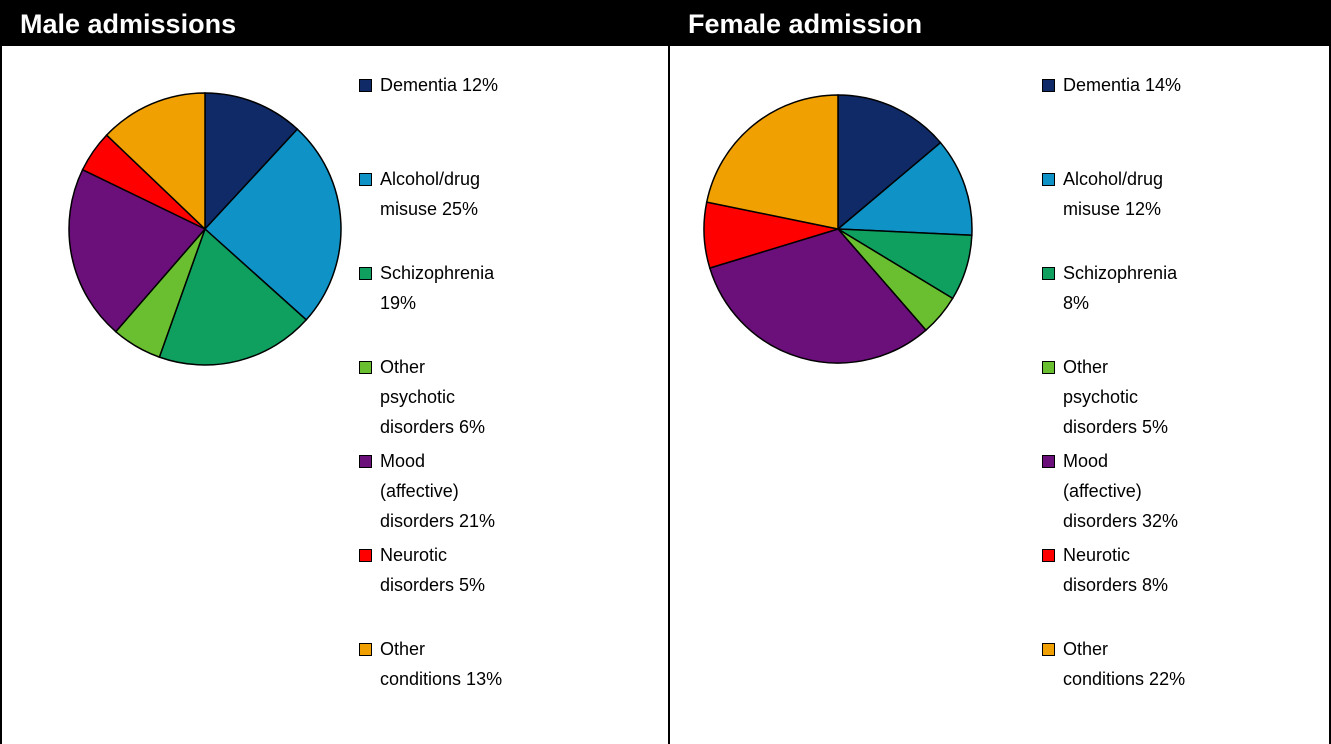  What do you see at coordinates (1000, 24) in the screenshot?
I see `chart-title: Female admission` at bounding box center [1000, 24].